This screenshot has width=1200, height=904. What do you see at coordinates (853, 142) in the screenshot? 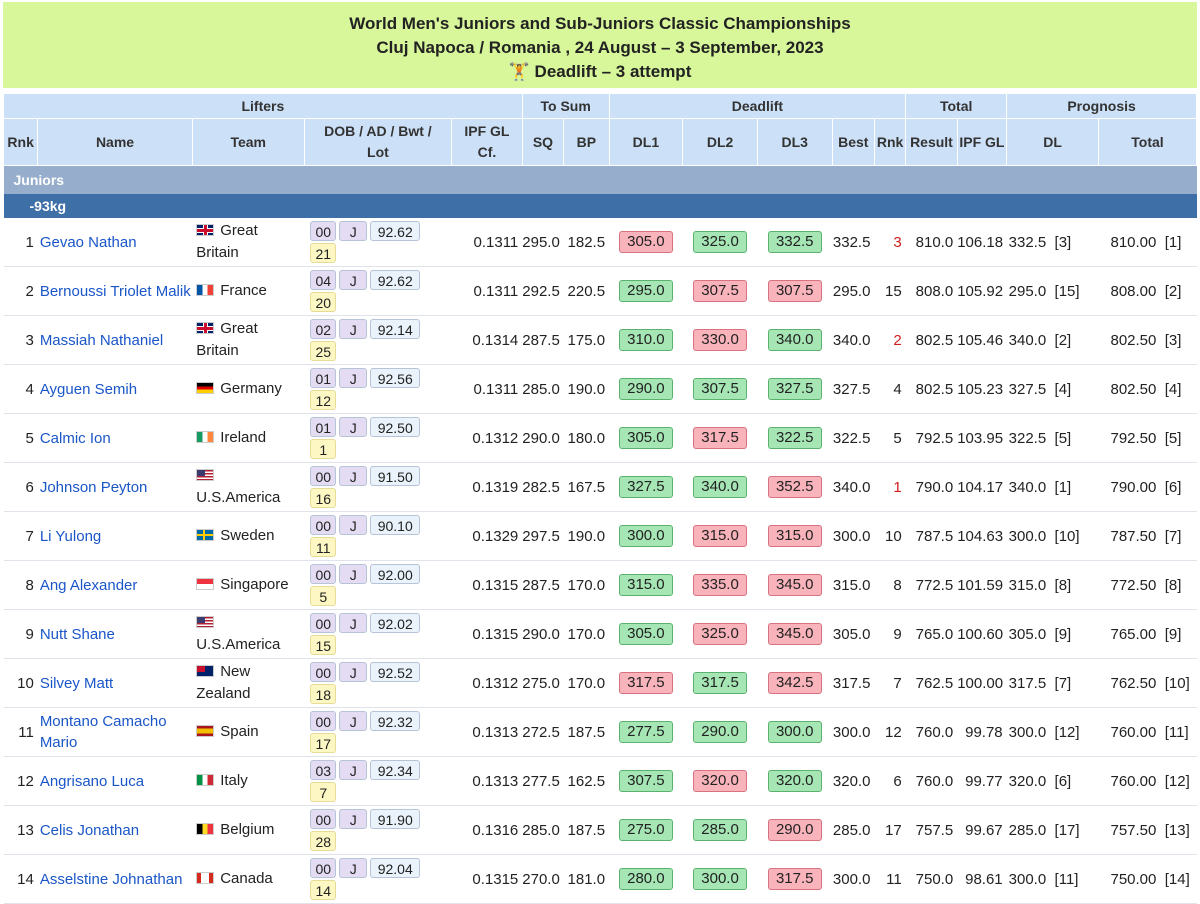
I see `col-best: Best` at bounding box center [853, 142].